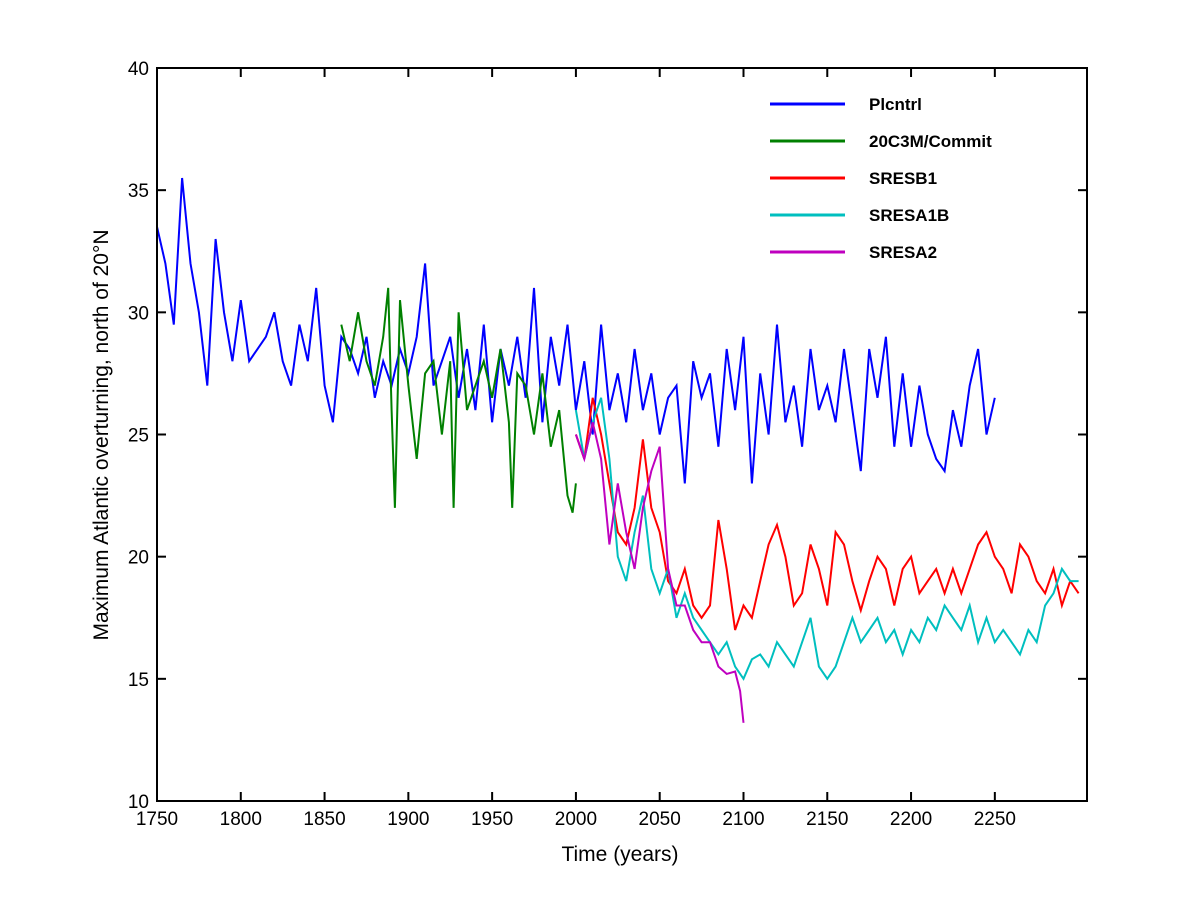  I want to click on legend-label: SRESB1, so click(903, 178).